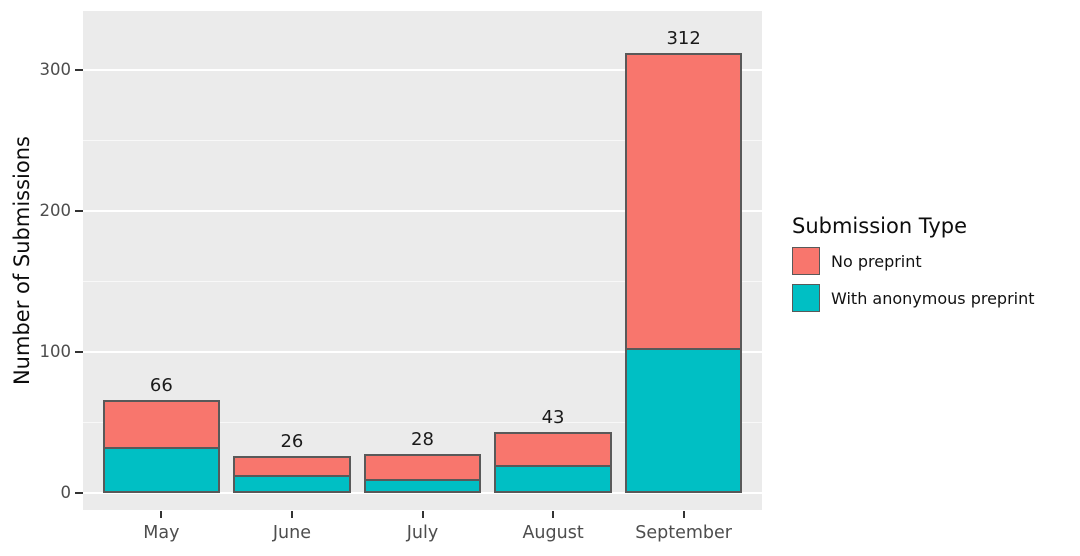 This screenshot has width=1080, height=556. Describe the element at coordinates (553, 478) in the screenshot. I see `bar-segment-august-with-anonymous-preprint` at that location.